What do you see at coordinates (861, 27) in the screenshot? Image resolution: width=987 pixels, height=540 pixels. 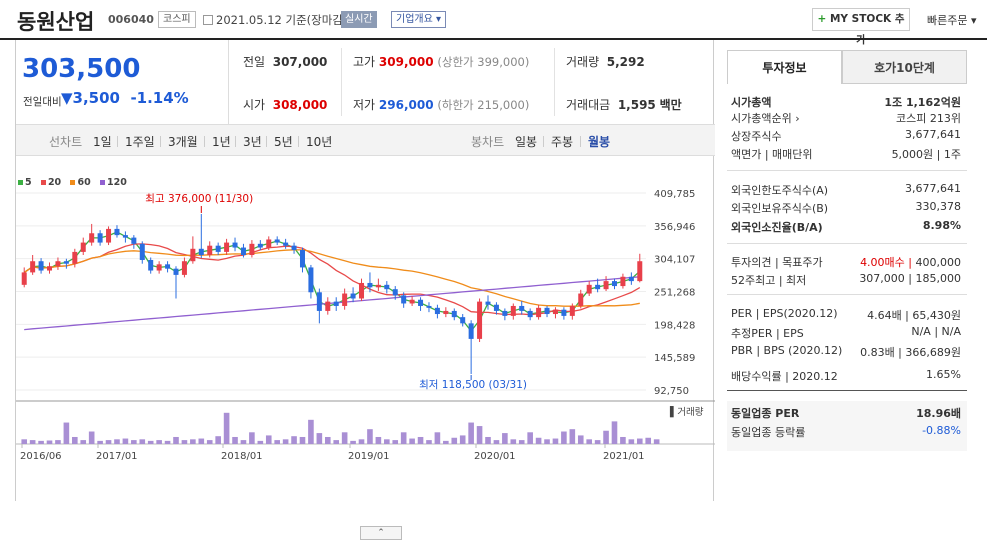 I see `mystock-add-button: + MY STOCK 추가` at bounding box center [861, 27].